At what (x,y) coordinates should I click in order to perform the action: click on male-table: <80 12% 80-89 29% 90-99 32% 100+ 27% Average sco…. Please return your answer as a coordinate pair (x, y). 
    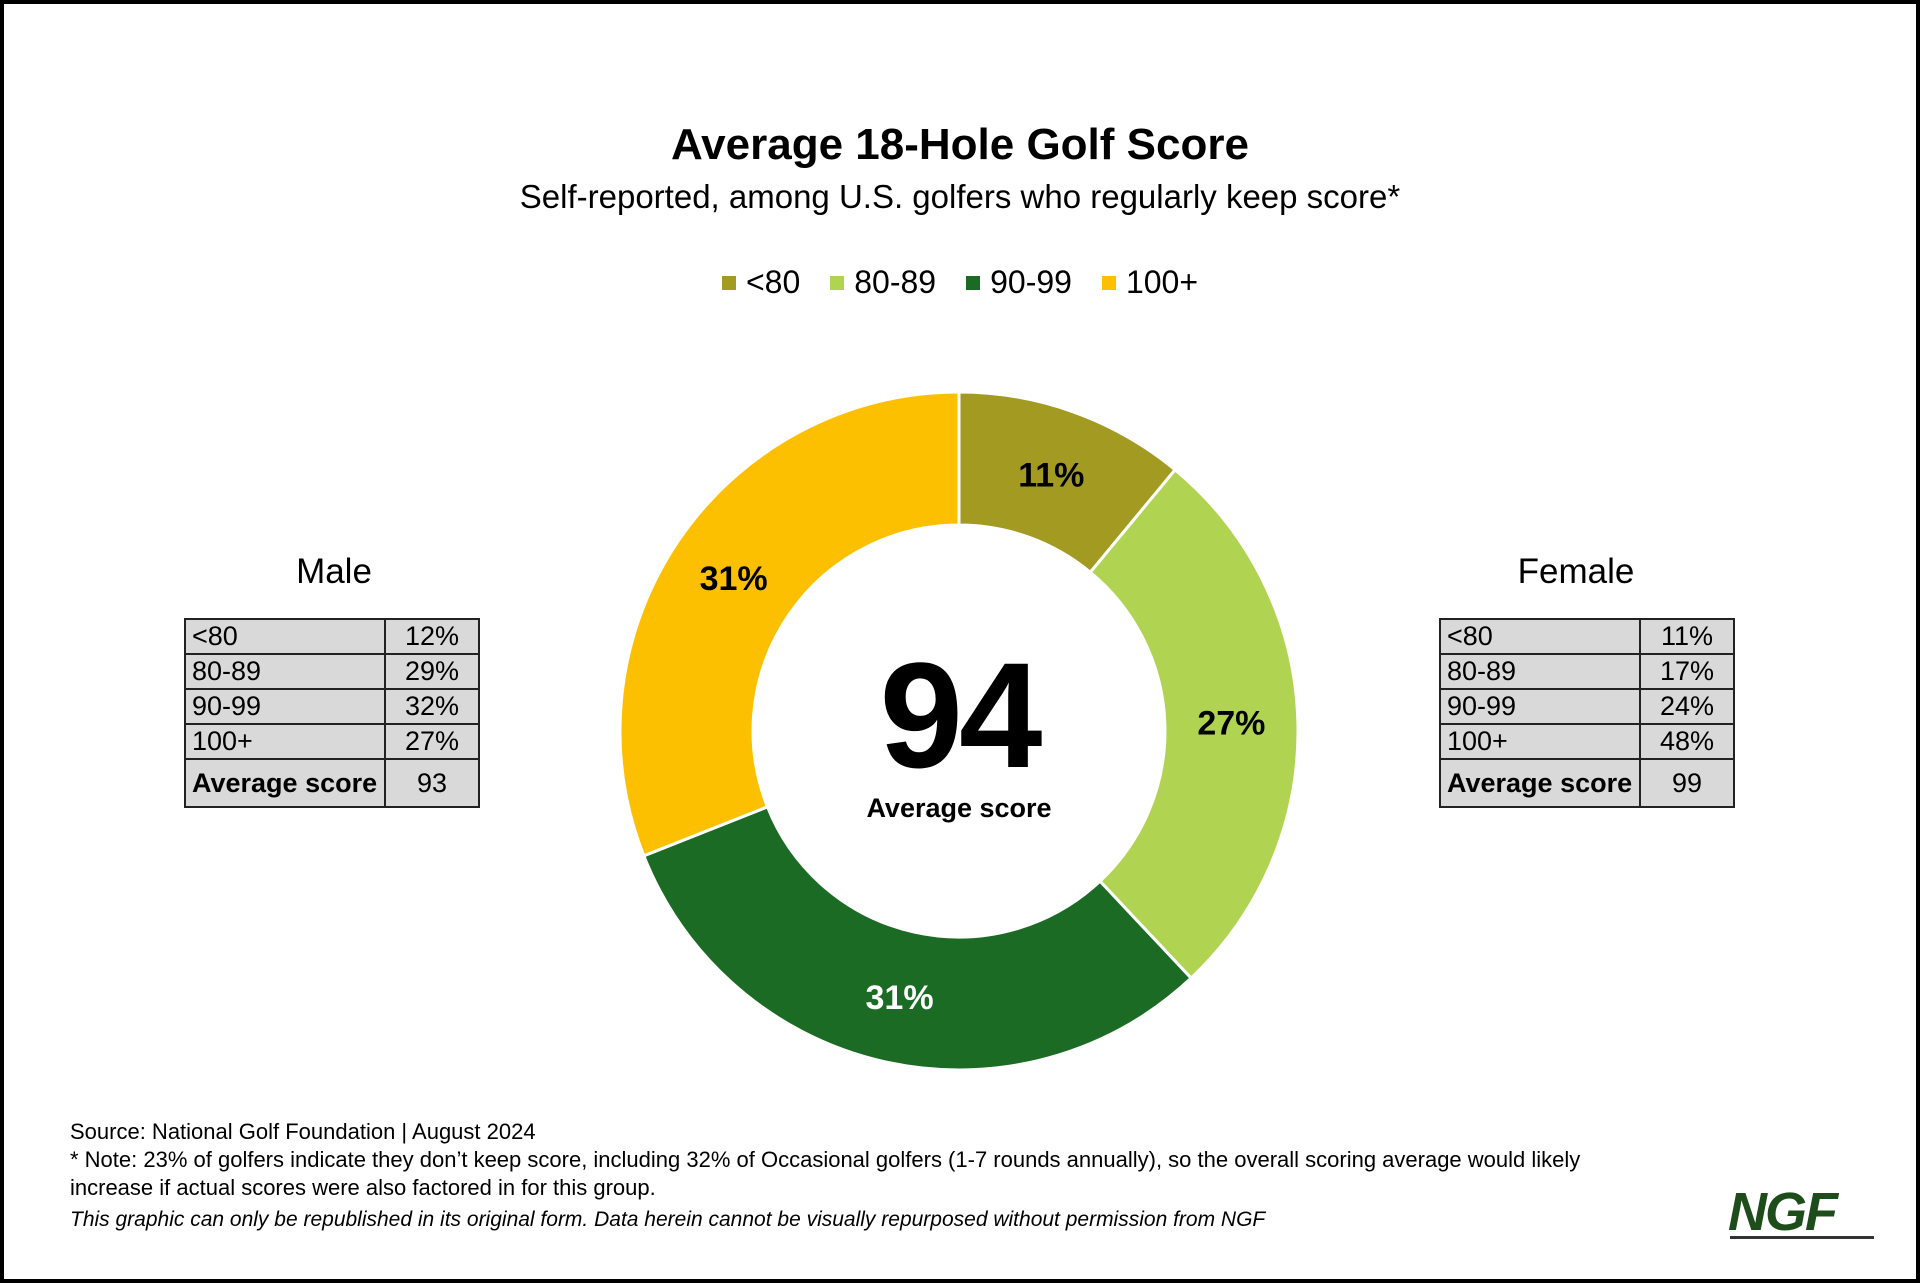
    Looking at the image, I should click on (332, 713).